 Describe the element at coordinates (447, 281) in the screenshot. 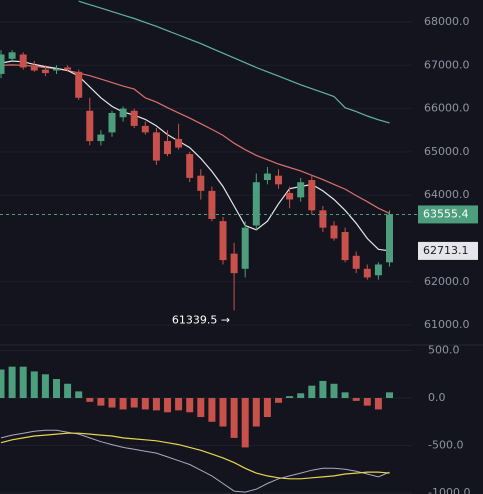

I see `y-tick-label: 62000.0` at that location.